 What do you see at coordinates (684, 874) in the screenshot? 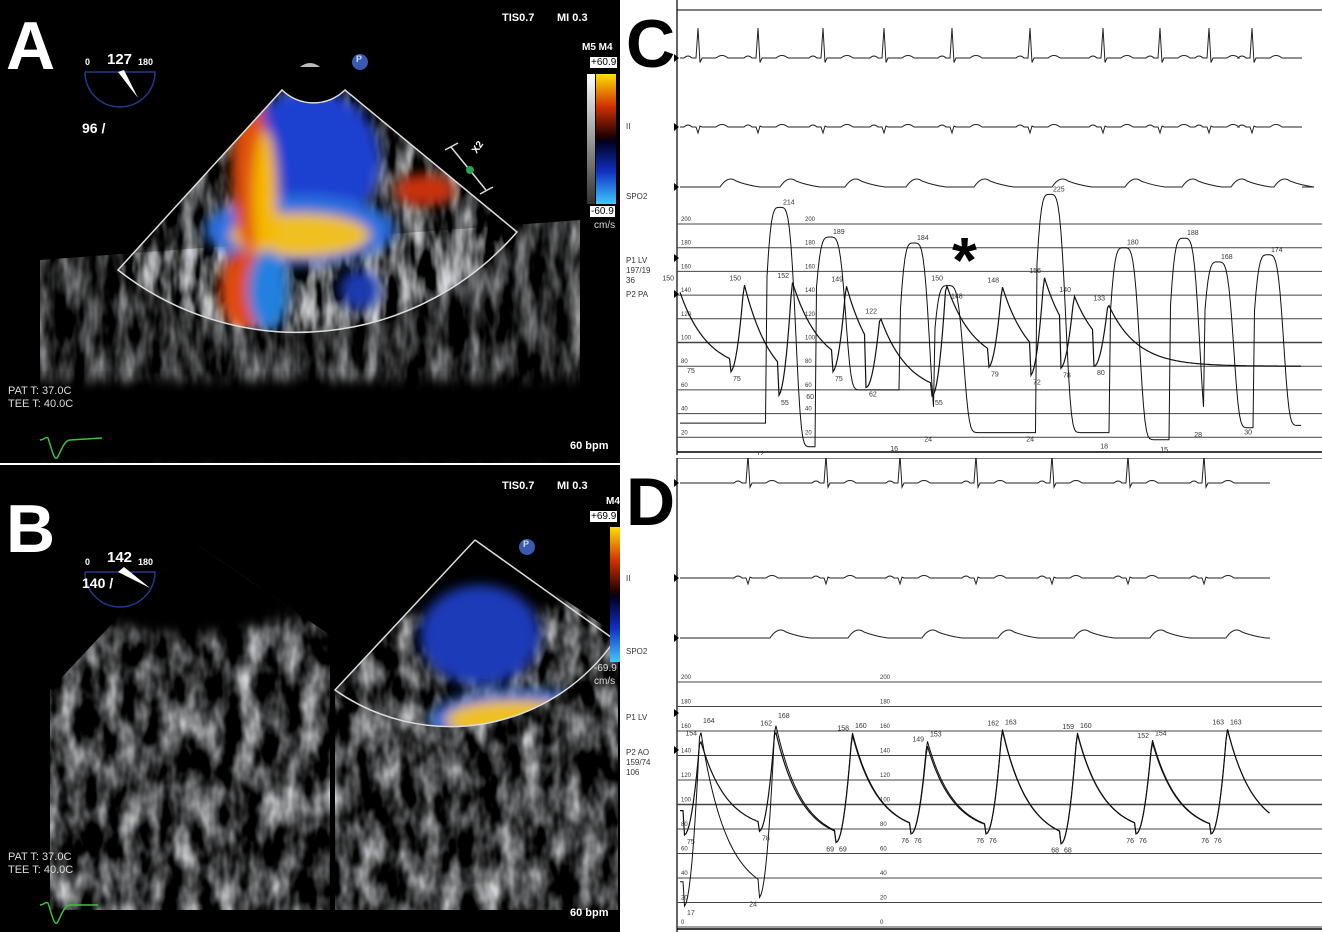
I see `y-tick-label: 40` at bounding box center [684, 874].